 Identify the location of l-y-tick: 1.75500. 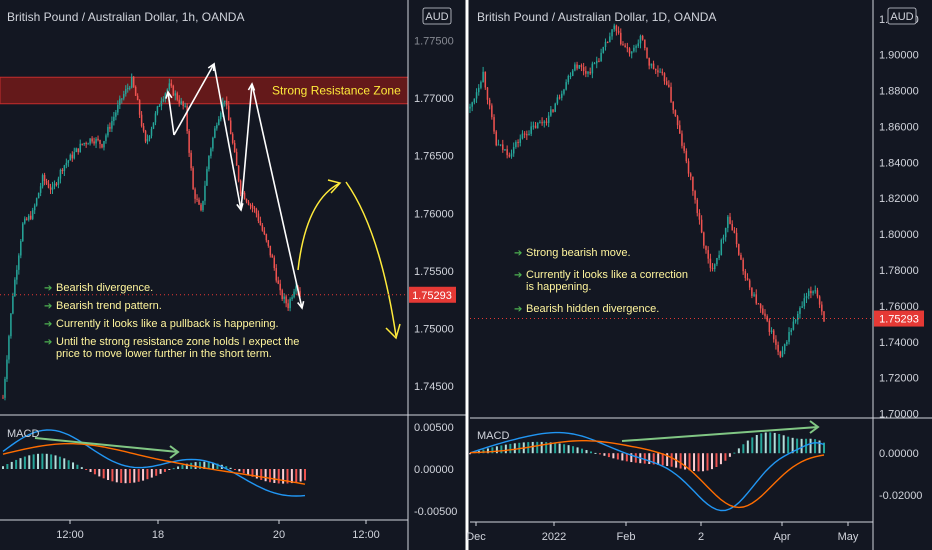
(434, 272).